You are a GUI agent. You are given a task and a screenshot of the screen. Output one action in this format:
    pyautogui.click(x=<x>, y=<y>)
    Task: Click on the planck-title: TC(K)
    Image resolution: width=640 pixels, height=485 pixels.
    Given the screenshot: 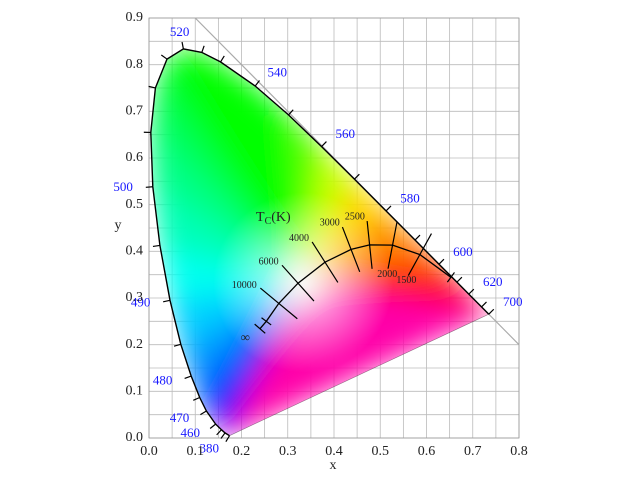 What is the action you would take?
    pyautogui.click(x=273, y=218)
    